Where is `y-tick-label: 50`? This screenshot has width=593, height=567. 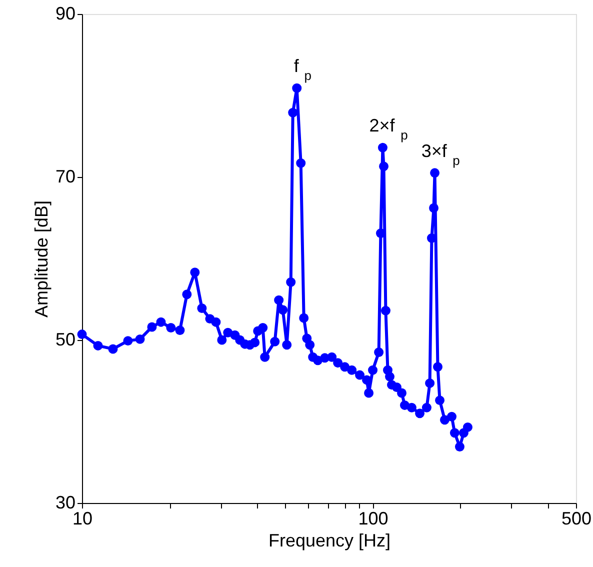
y-tick-label: 50 is located at coordinates (65, 340).